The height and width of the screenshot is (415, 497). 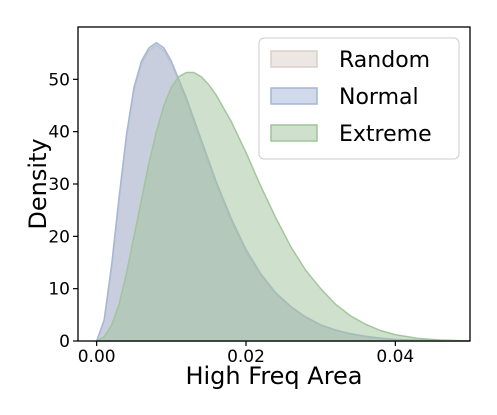 What do you see at coordinates (59, 237) in the screenshot?
I see `y-tick-label: 20` at bounding box center [59, 237].